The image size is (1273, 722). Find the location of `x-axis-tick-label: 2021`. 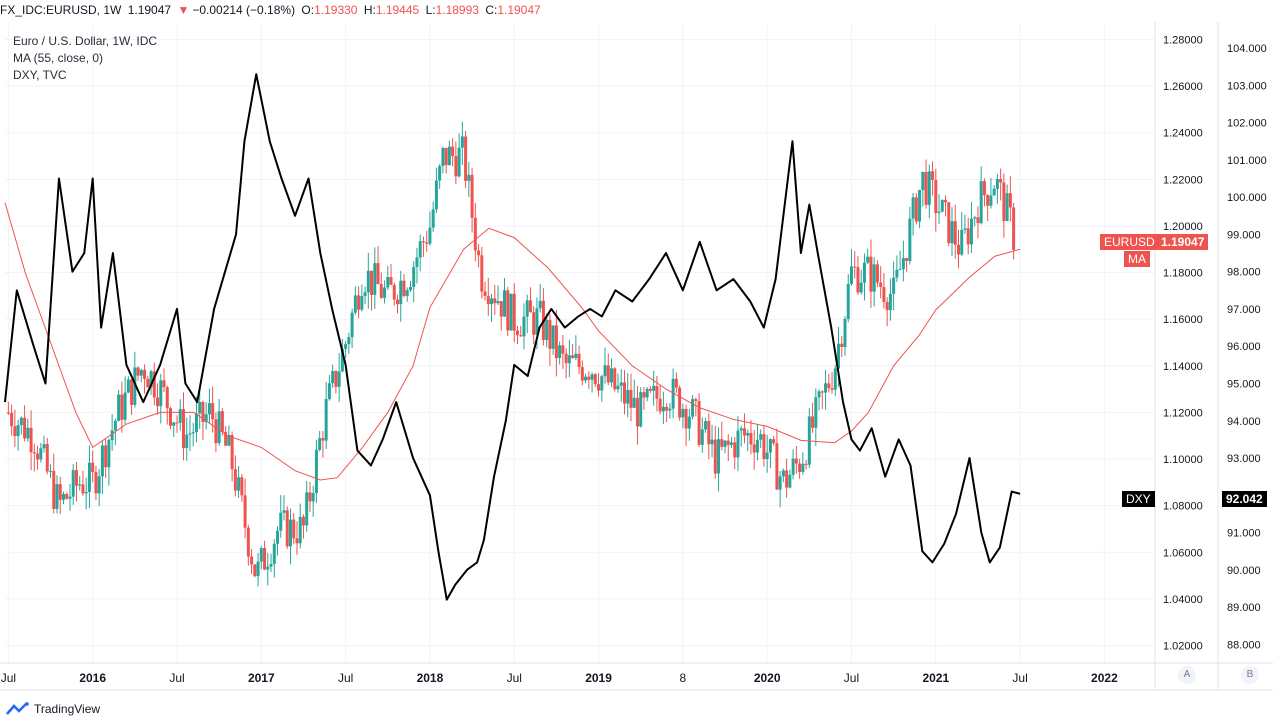

x-axis-tick-label: 2021 is located at coordinates (935, 678).